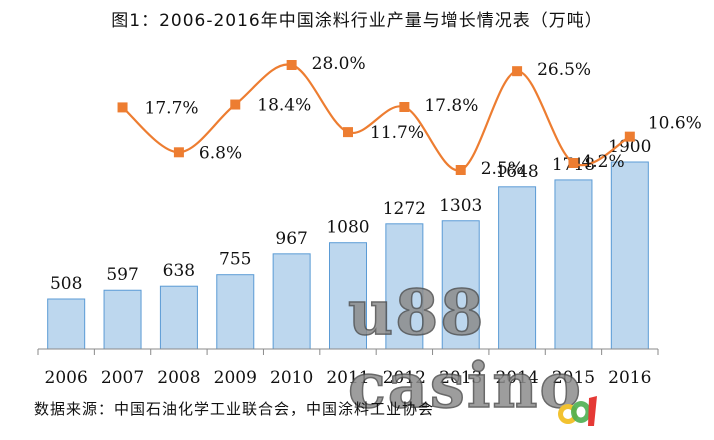  What do you see at coordinates (122, 107) in the screenshot?
I see `growth-marker-2007` at bounding box center [122, 107].